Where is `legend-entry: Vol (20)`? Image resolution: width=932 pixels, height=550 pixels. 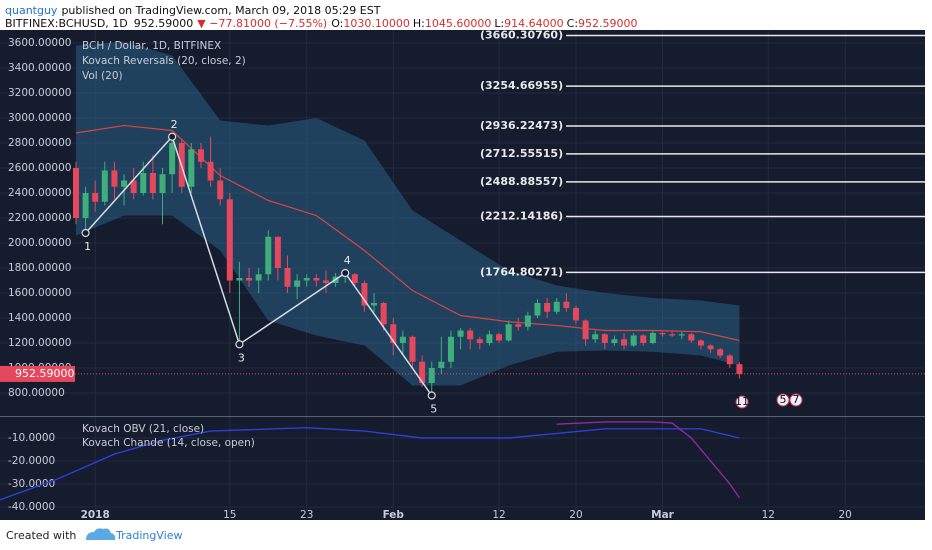 legend-entry: Vol (20) is located at coordinates (102, 76).